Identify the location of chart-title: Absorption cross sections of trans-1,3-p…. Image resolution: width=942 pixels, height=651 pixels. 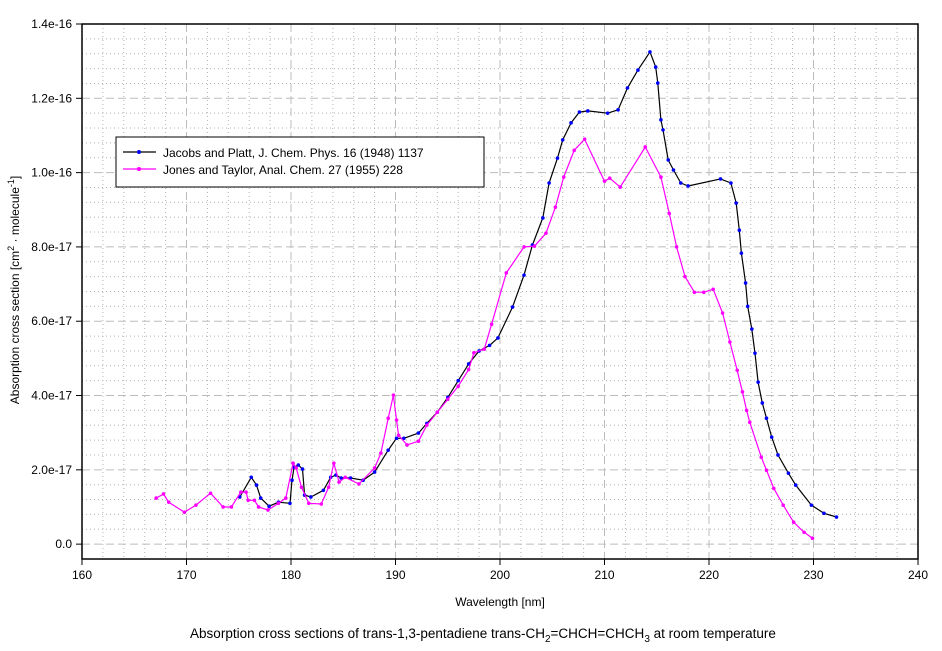
(483, 635).